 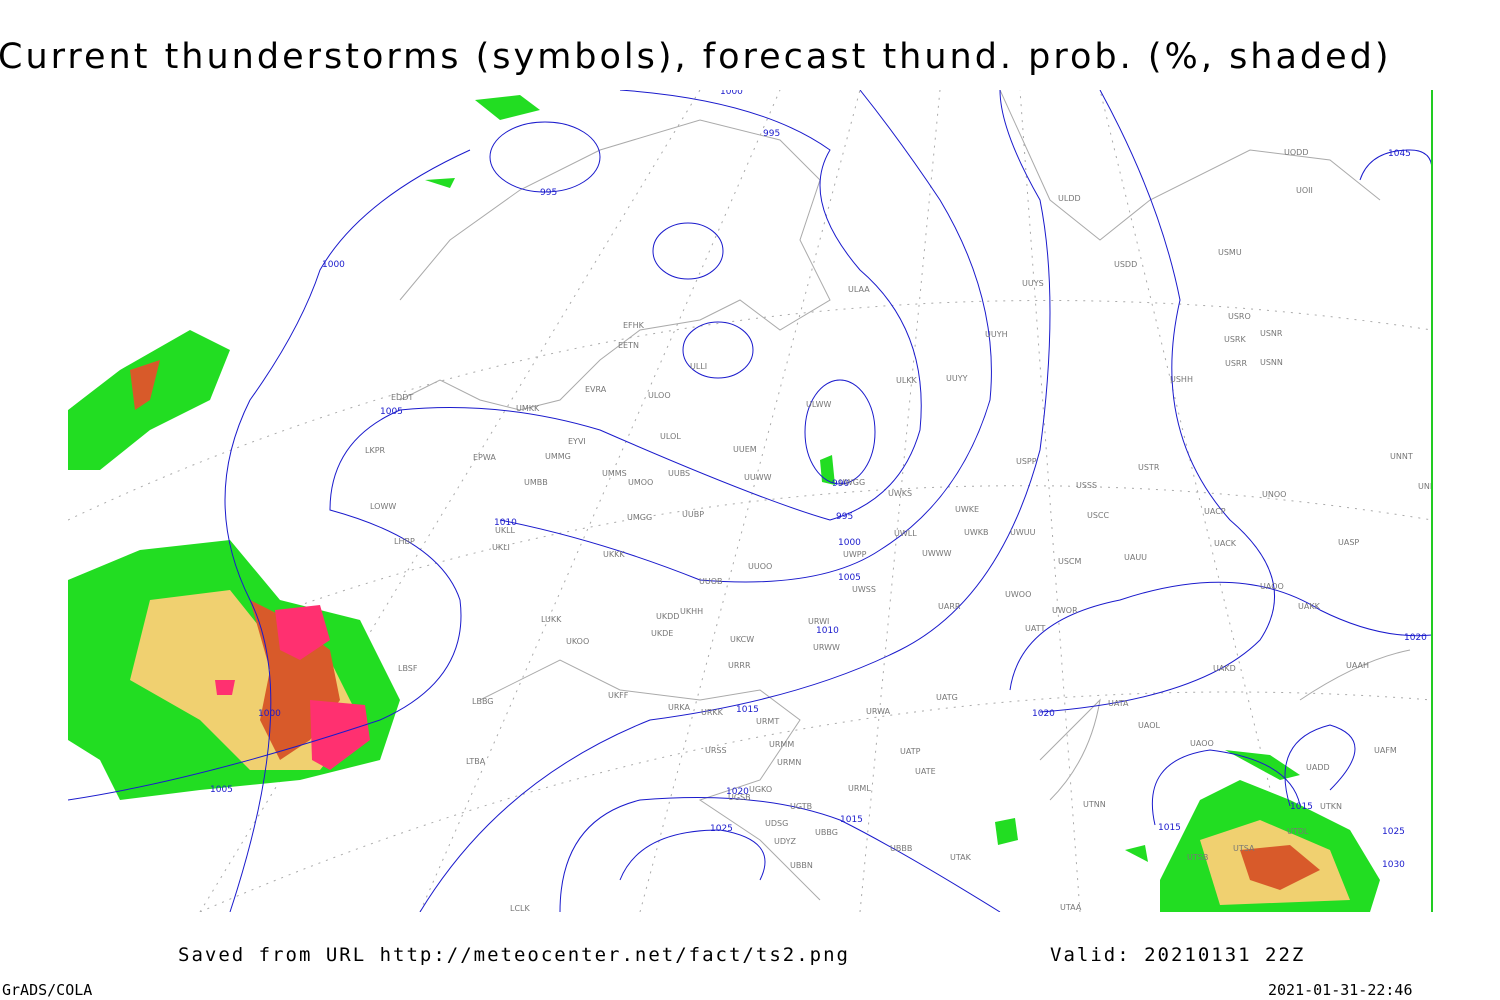 What do you see at coordinates (536, 482) in the screenshot?
I see `station-code: UMBB` at bounding box center [536, 482].